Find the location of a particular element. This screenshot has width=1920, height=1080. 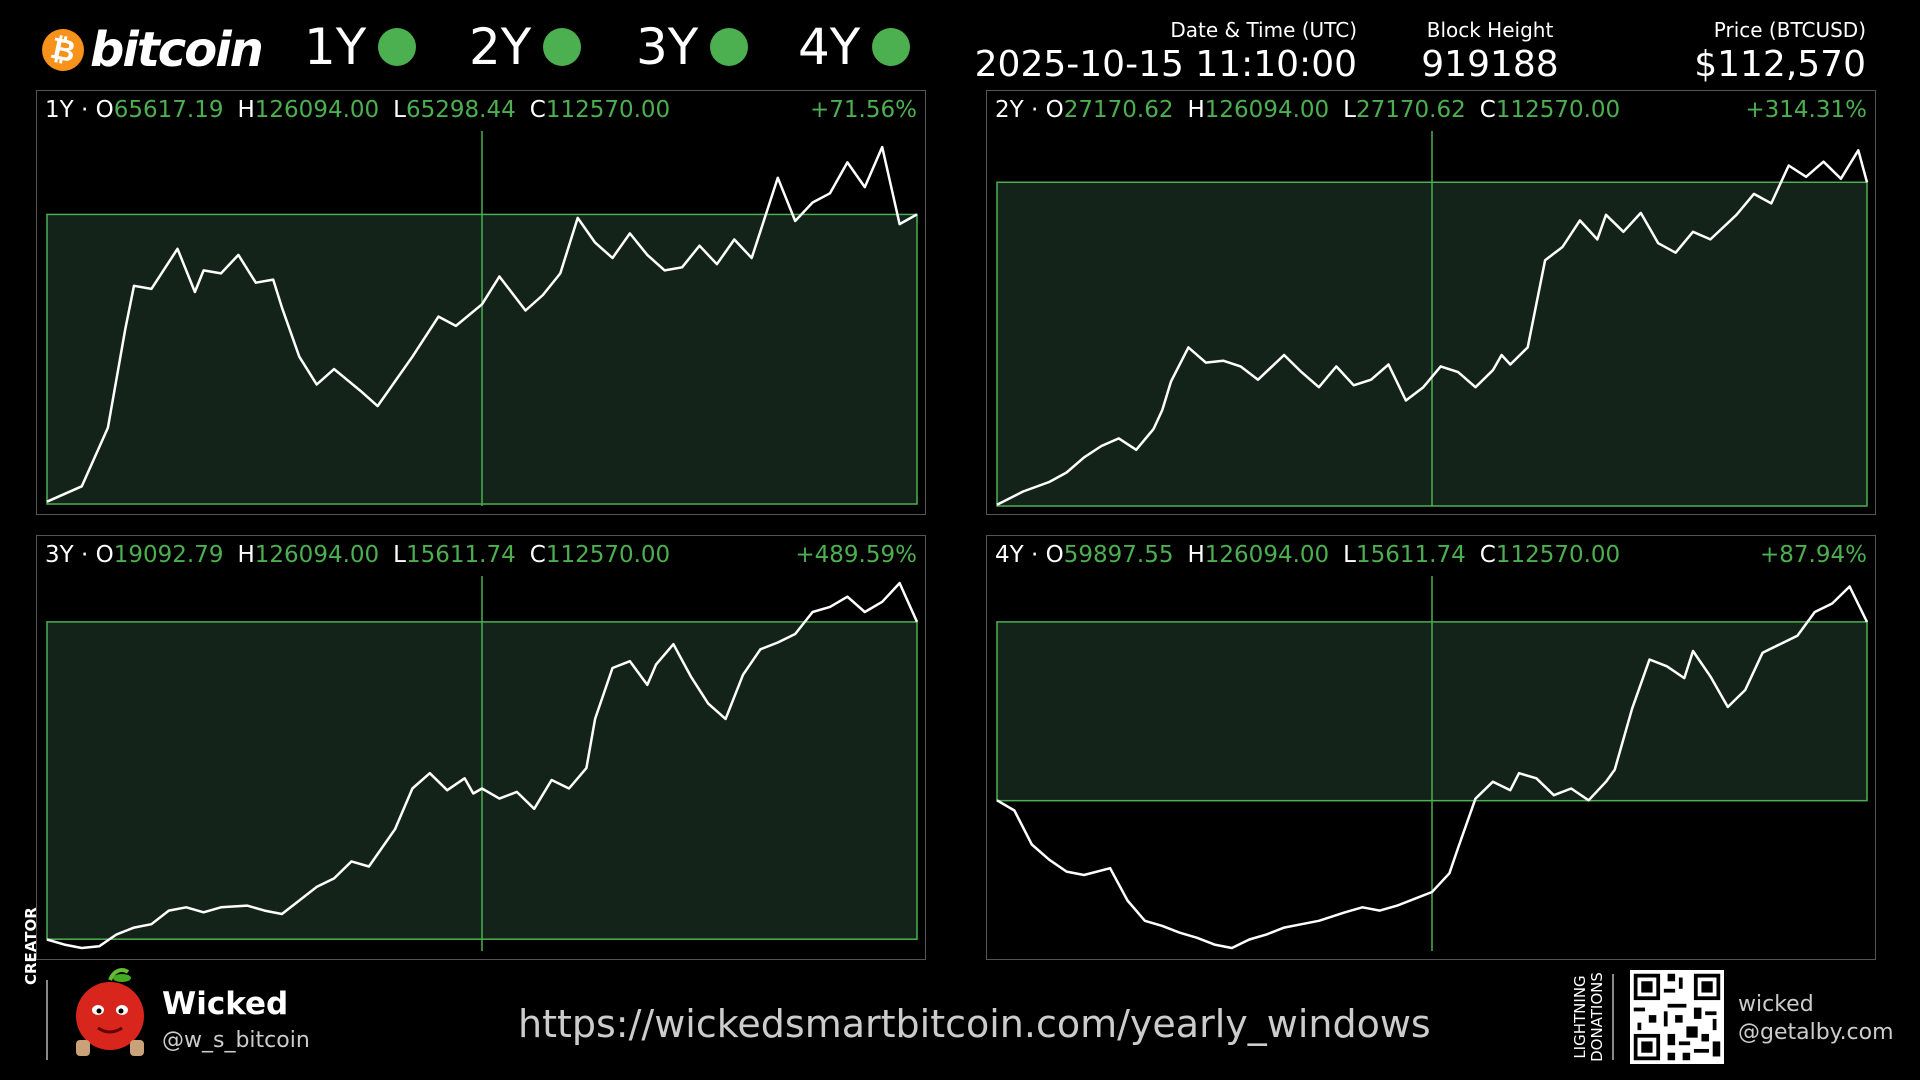

lightning-label: LIGHTNING DONATIONS is located at coordinates (1588, 1017).